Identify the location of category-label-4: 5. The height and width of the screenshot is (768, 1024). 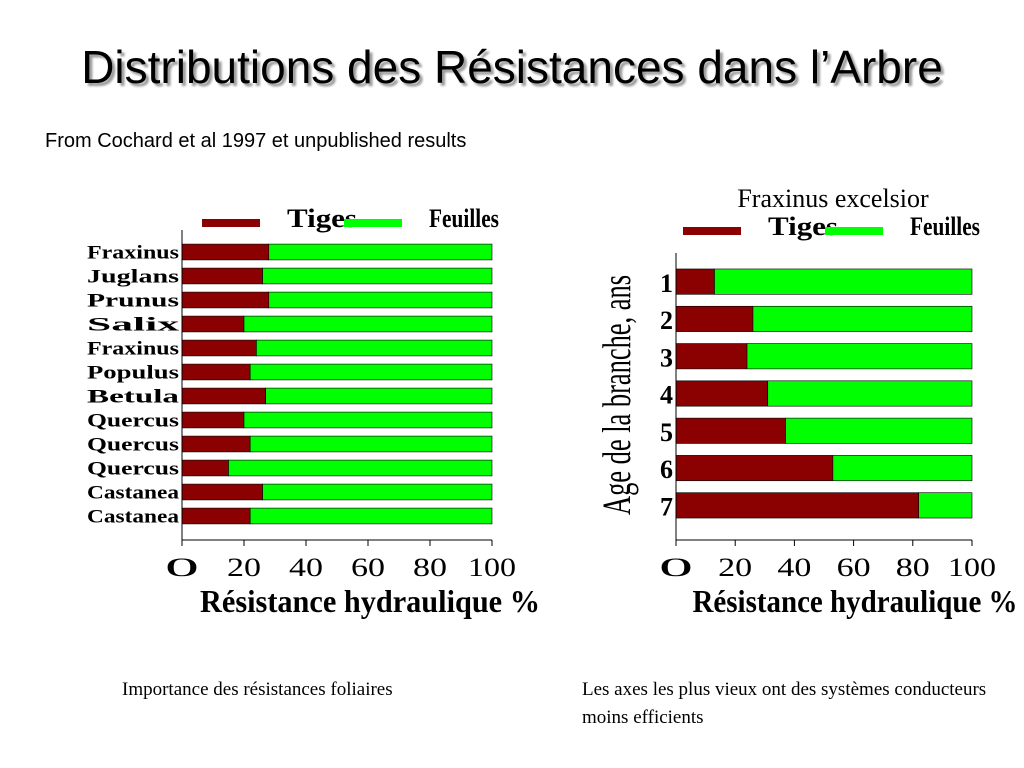
(666, 432).